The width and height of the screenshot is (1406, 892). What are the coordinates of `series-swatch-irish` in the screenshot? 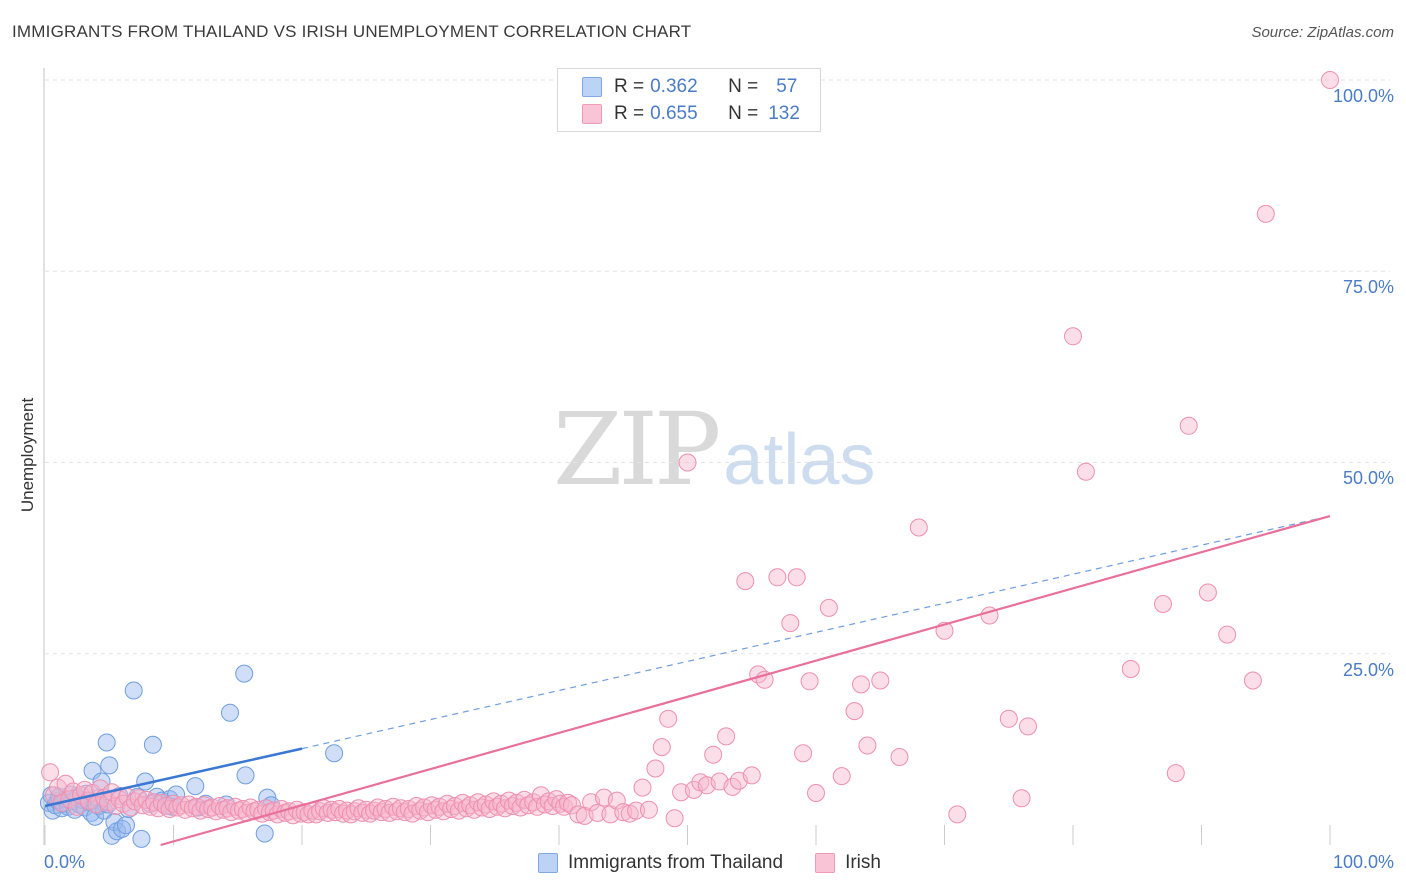 It's located at (825, 863).